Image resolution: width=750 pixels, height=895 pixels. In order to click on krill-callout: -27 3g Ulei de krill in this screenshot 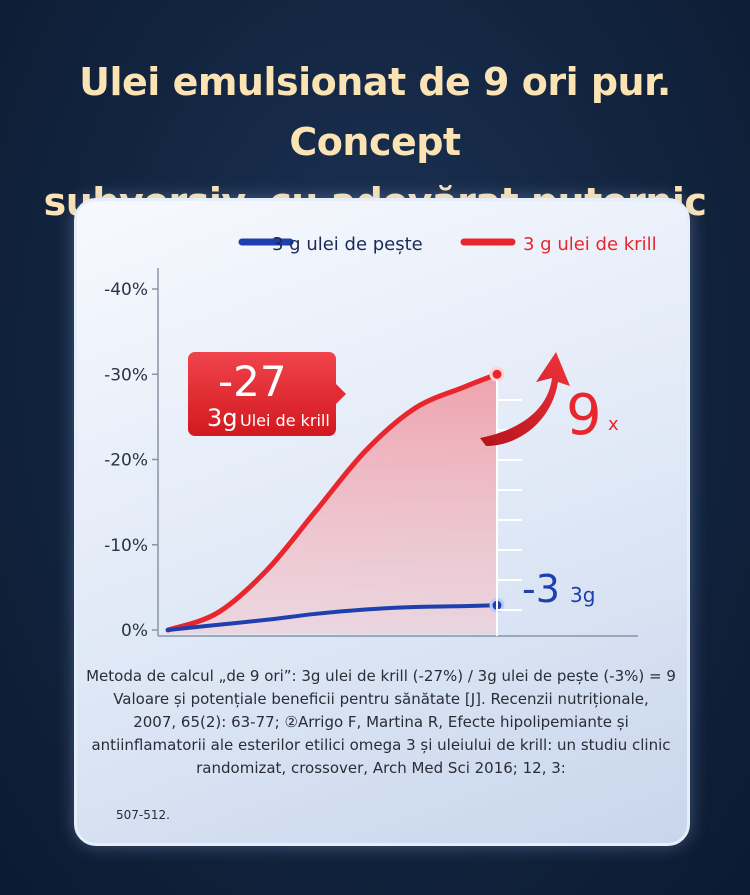, I will do `click(267, 394)`.